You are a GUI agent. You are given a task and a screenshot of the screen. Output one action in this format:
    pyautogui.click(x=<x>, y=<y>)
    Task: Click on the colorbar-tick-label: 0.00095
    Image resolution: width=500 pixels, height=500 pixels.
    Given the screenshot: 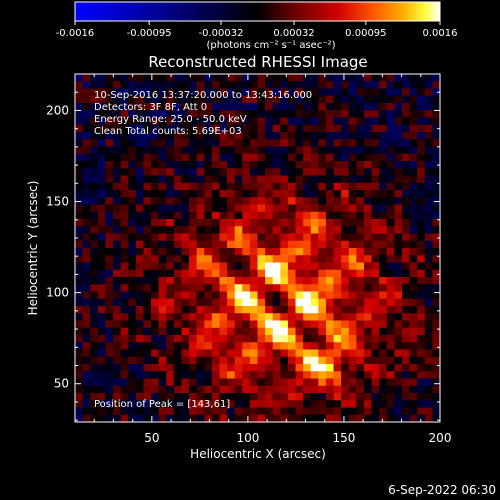 What is the action you would take?
    pyautogui.click(x=365, y=33)
    